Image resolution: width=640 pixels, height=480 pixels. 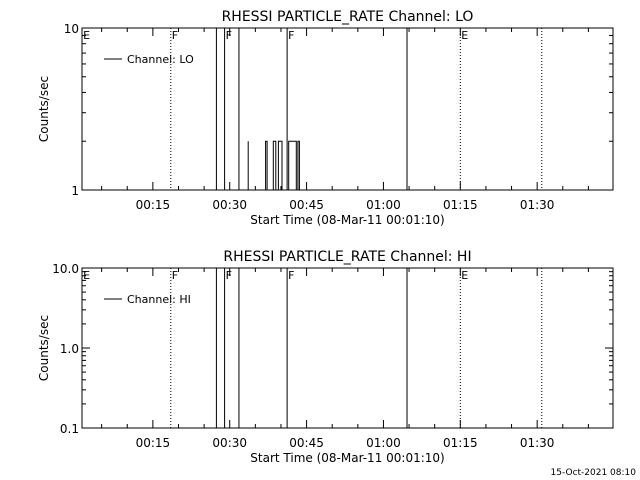 I want to click on legend-label: Channel: HI, so click(x=159, y=299).